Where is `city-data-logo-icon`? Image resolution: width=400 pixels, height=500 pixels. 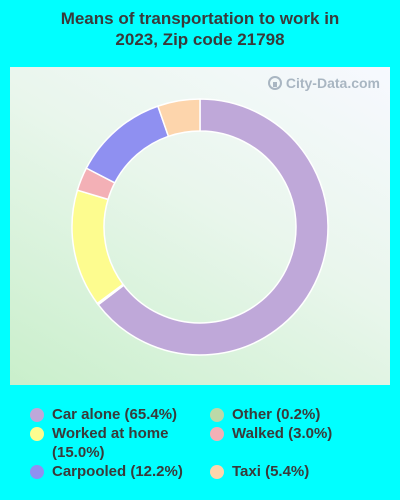 city-data-logo-icon is located at coordinates (274, 83).